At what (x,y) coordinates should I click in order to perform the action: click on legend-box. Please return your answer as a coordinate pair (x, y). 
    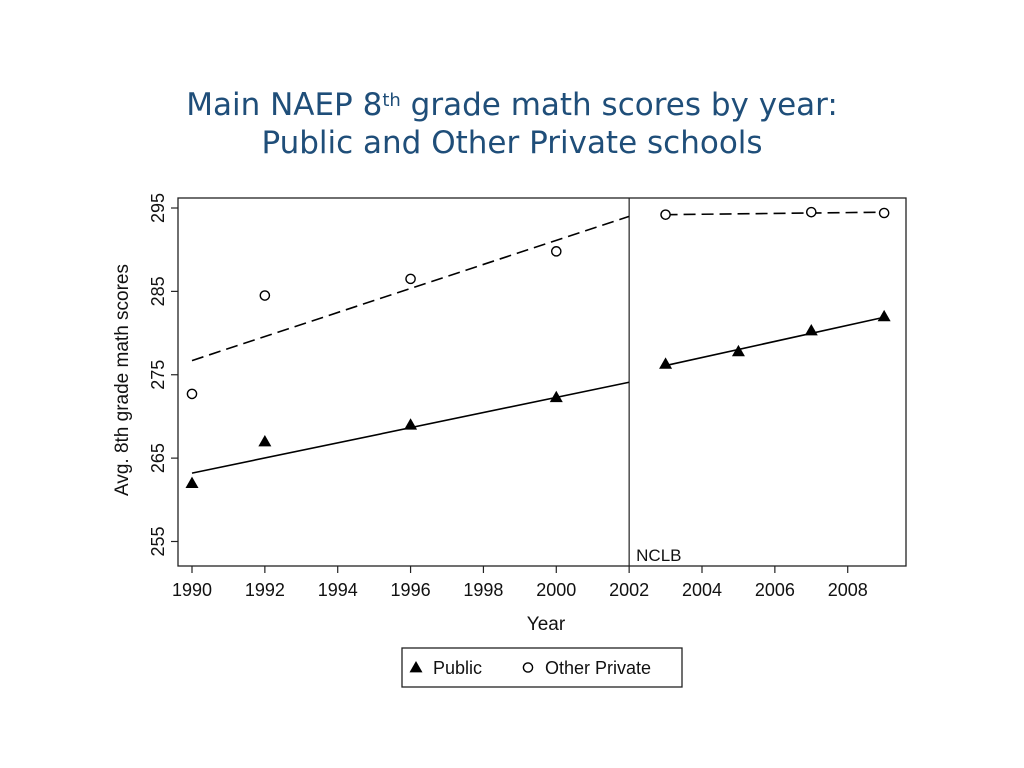
    Looking at the image, I should click on (542, 667).